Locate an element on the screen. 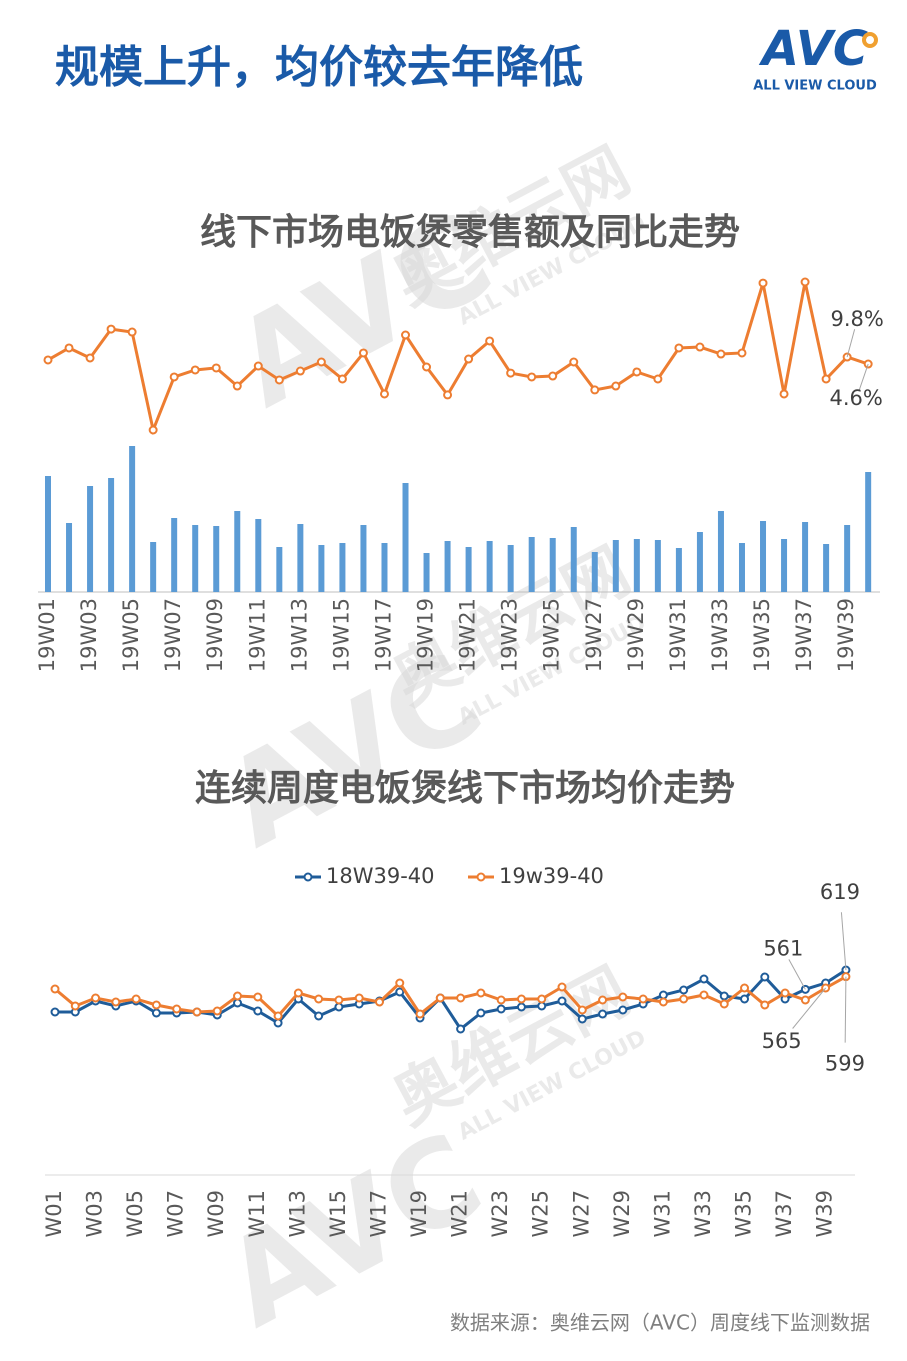 The width and height of the screenshot is (907, 1361). x-tick-label: 19W21 is located at coordinates (468, 635).